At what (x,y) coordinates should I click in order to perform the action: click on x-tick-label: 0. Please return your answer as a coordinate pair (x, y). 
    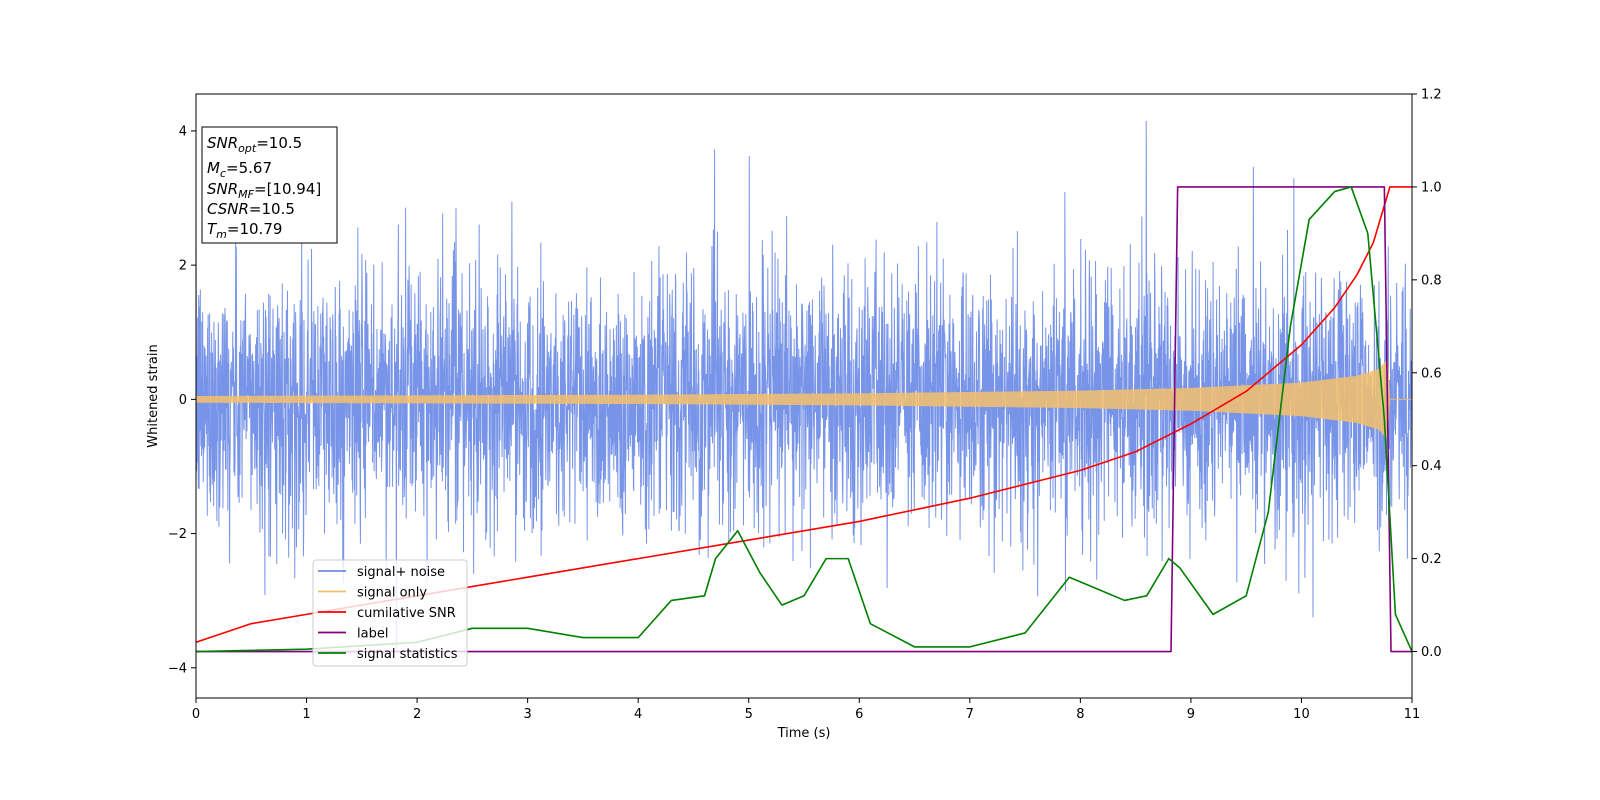
    Looking at the image, I should click on (196, 714).